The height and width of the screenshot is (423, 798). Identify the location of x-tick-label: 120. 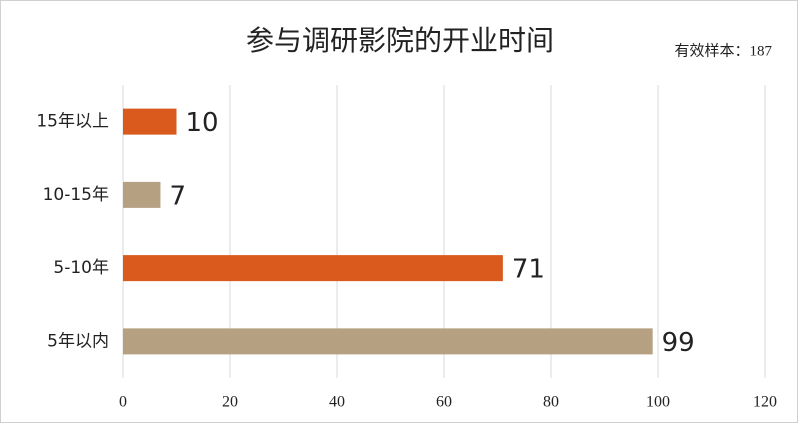
(765, 402).